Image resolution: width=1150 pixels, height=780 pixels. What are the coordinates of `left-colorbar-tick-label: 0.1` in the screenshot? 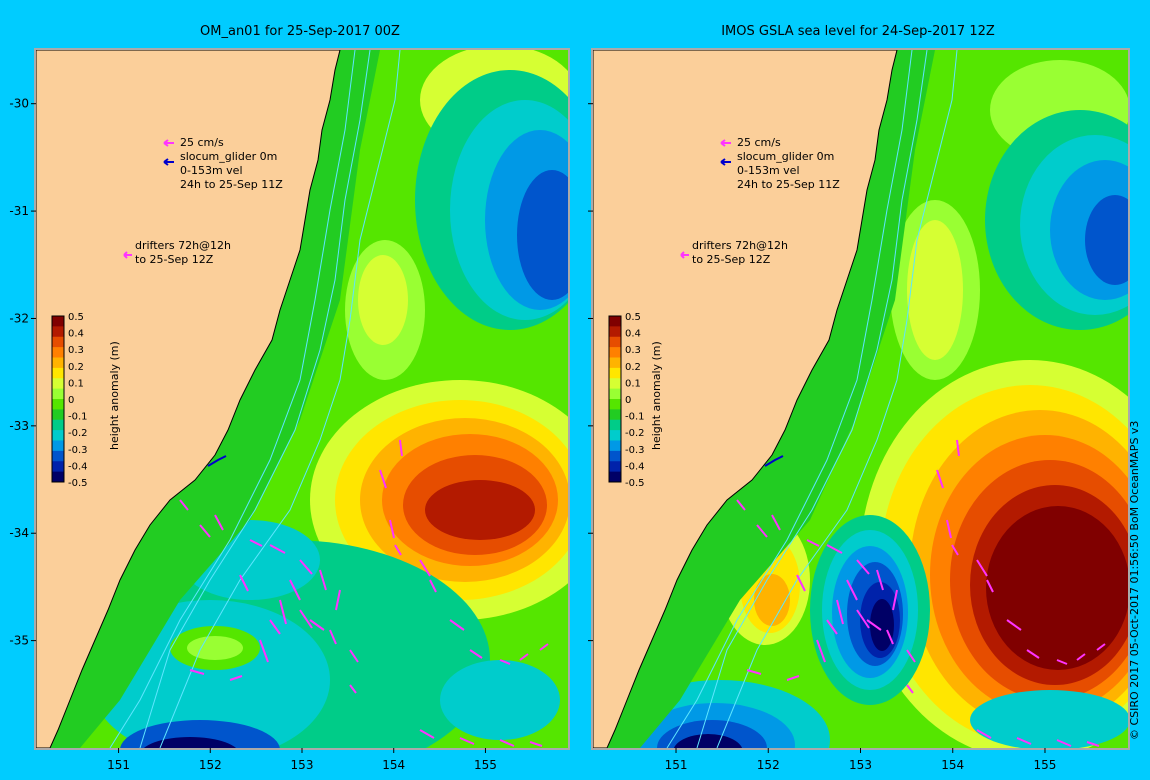 It's located at (76, 383).